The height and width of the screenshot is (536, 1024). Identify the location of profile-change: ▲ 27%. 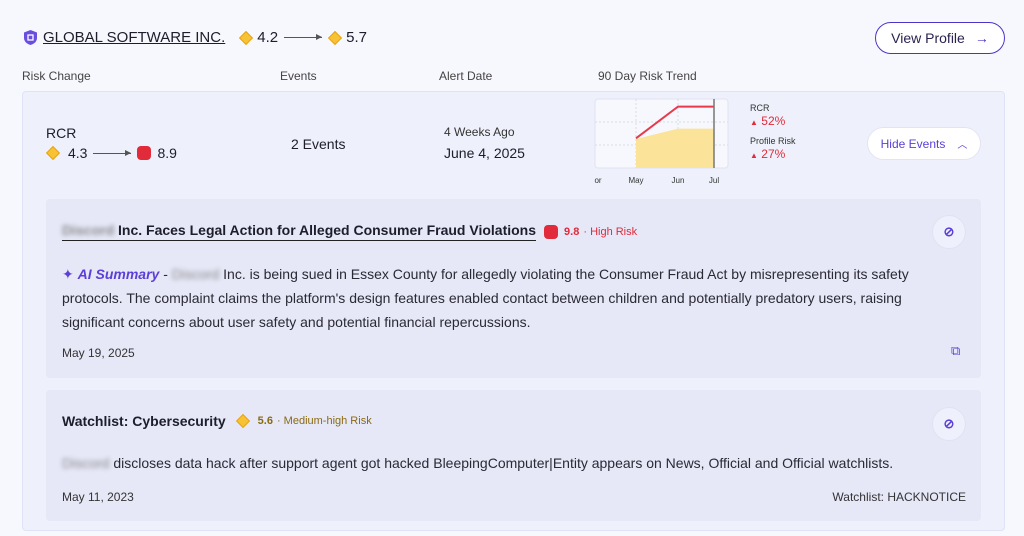
(768, 154).